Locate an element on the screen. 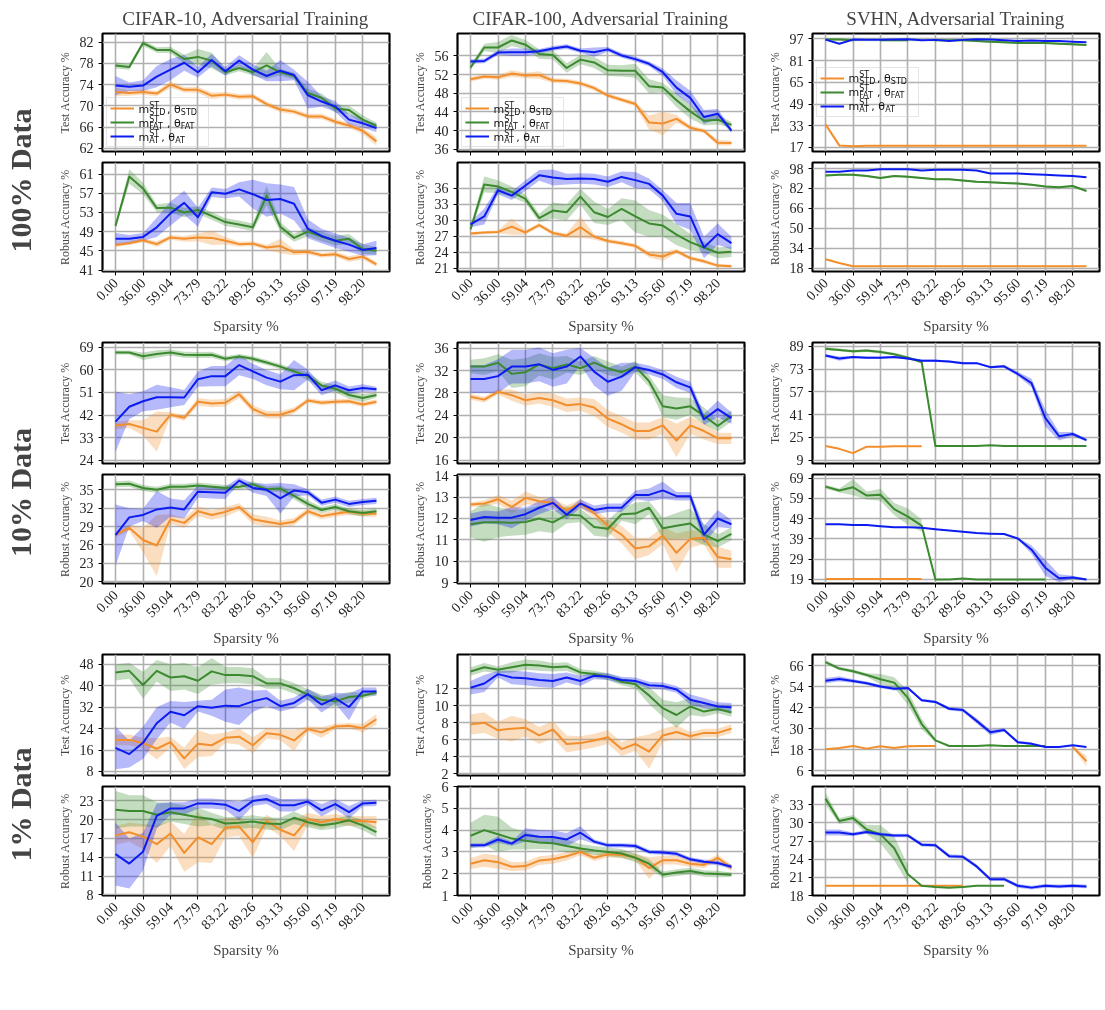  y-tick-label: 41 is located at coordinates (796, 415).